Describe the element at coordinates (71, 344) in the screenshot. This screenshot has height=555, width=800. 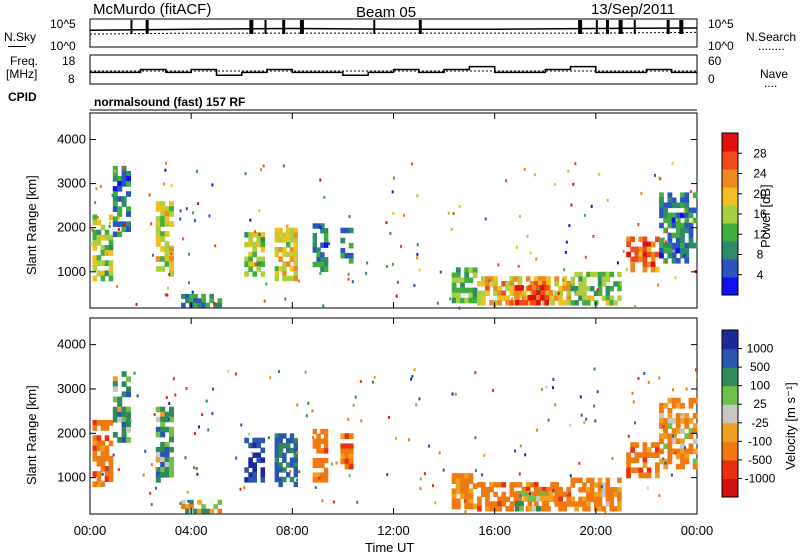
I see `velocity-ytick-label: 4000` at that location.